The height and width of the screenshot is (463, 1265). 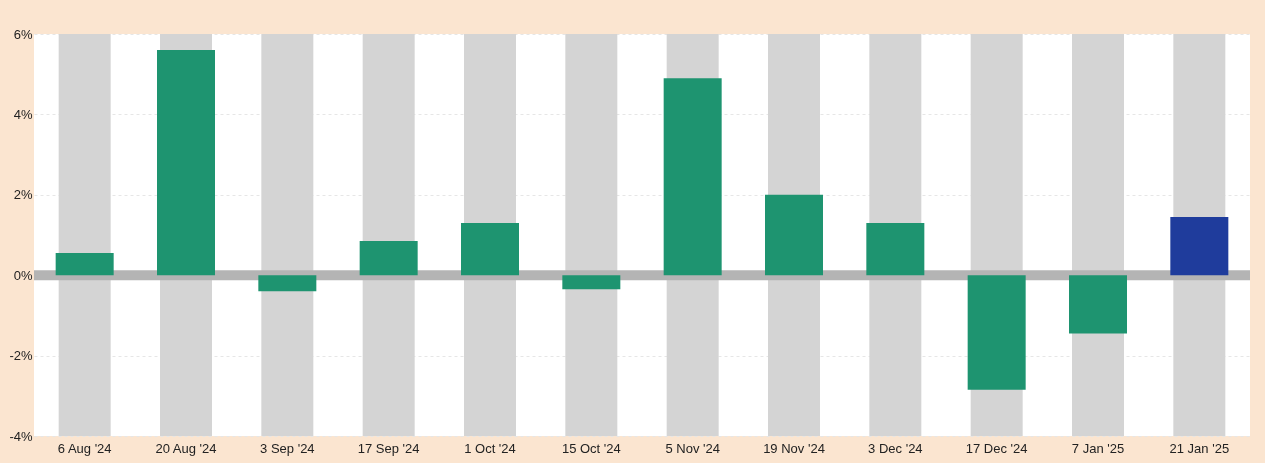 What do you see at coordinates (84, 448) in the screenshot?
I see `x-tick-label: 6 Aug '24` at bounding box center [84, 448].